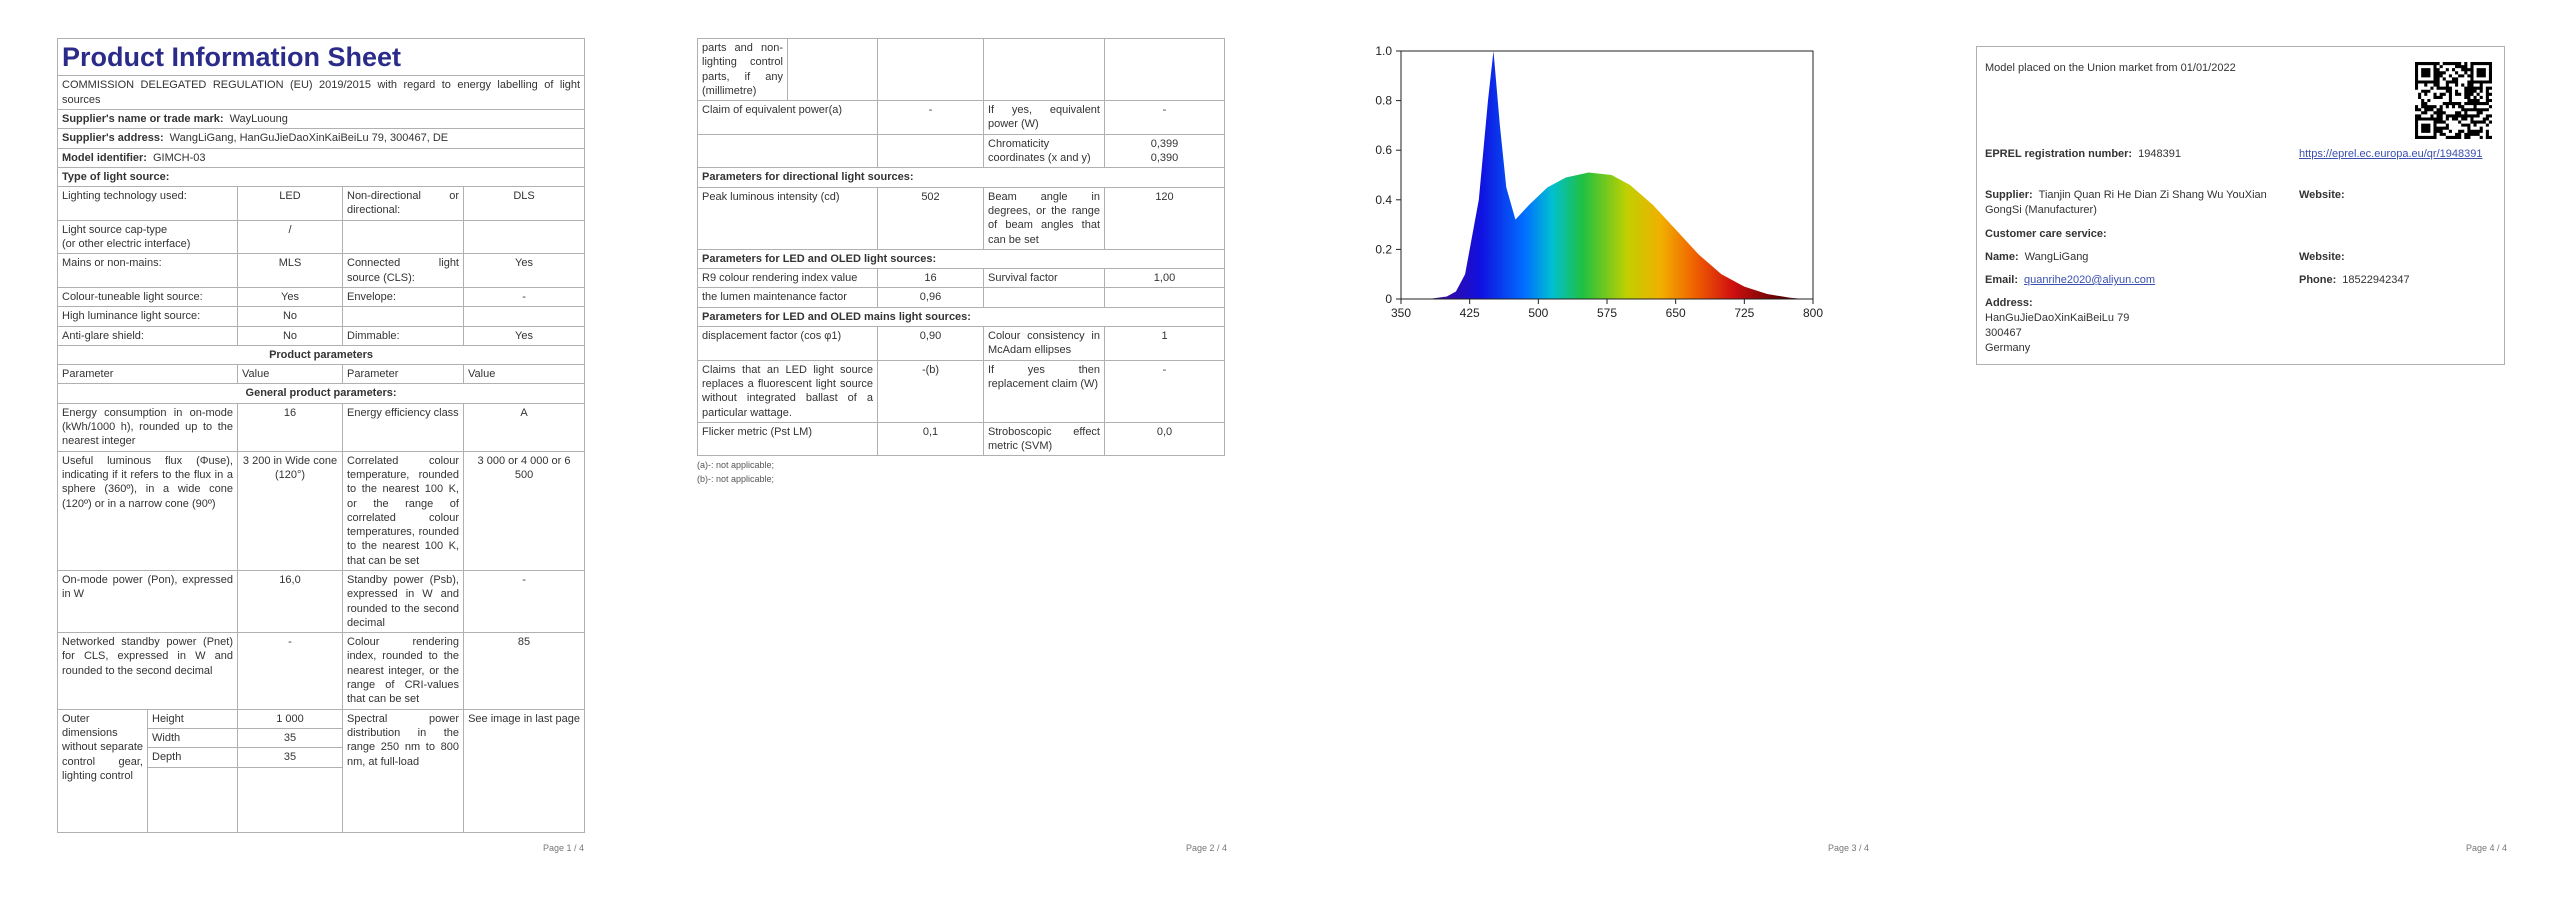 This screenshot has height=905, width=2560. I want to click on table-cell: Depth, so click(192, 757).